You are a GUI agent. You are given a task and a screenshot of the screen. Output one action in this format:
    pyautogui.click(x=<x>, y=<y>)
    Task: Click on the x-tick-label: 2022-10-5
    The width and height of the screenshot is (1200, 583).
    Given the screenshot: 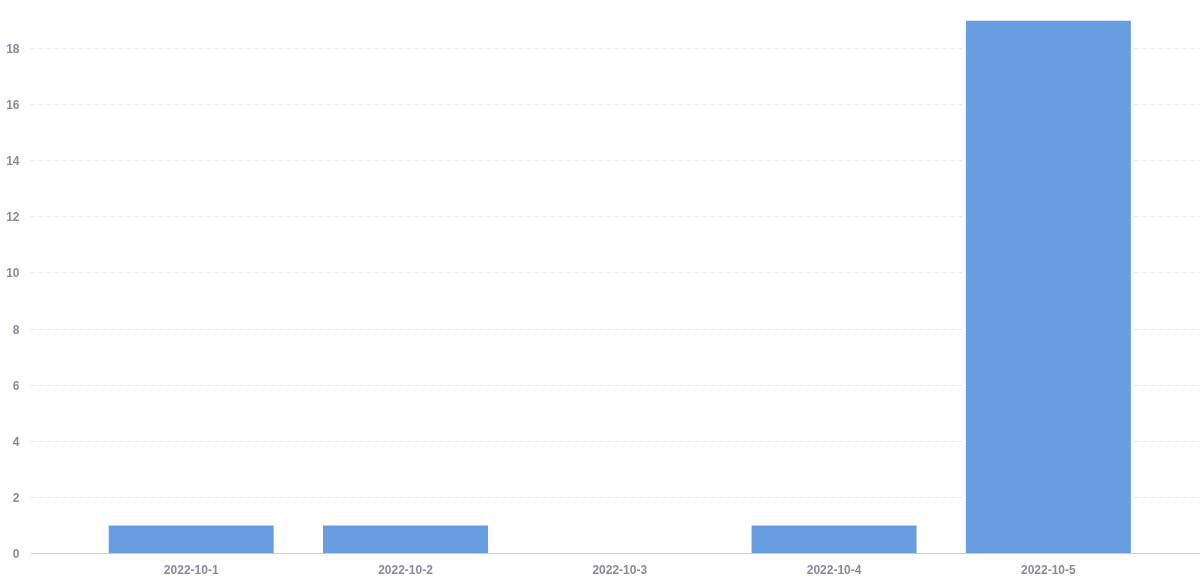 What is the action you would take?
    pyautogui.click(x=1049, y=569)
    